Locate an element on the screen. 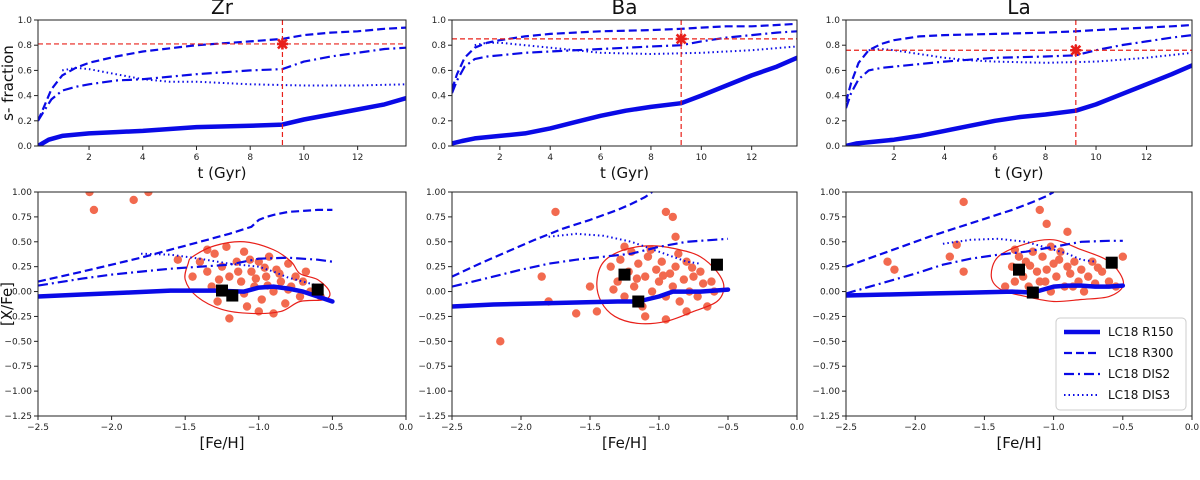  x-tick-label: 0.0 is located at coordinates (1192, 428).